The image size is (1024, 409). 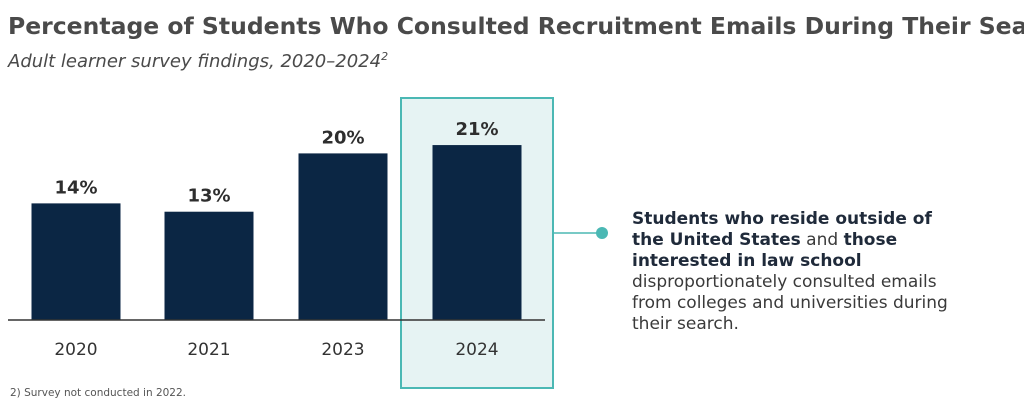 What do you see at coordinates (477, 232) in the screenshot?
I see `bar-2024` at bounding box center [477, 232].